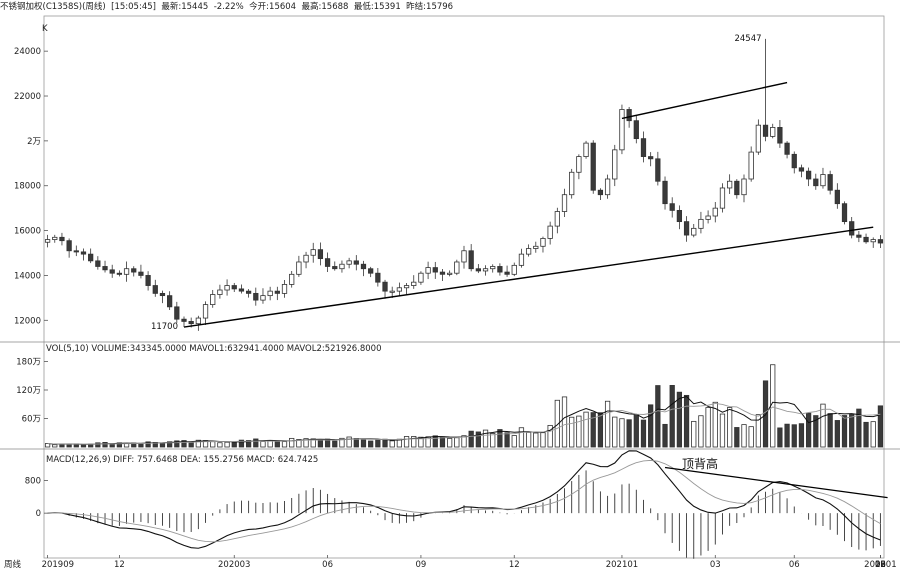 The image size is (900, 570). I want to click on price-axis: 24000 22000 2万 18000 16000 14000 12000, so click(31, 186).